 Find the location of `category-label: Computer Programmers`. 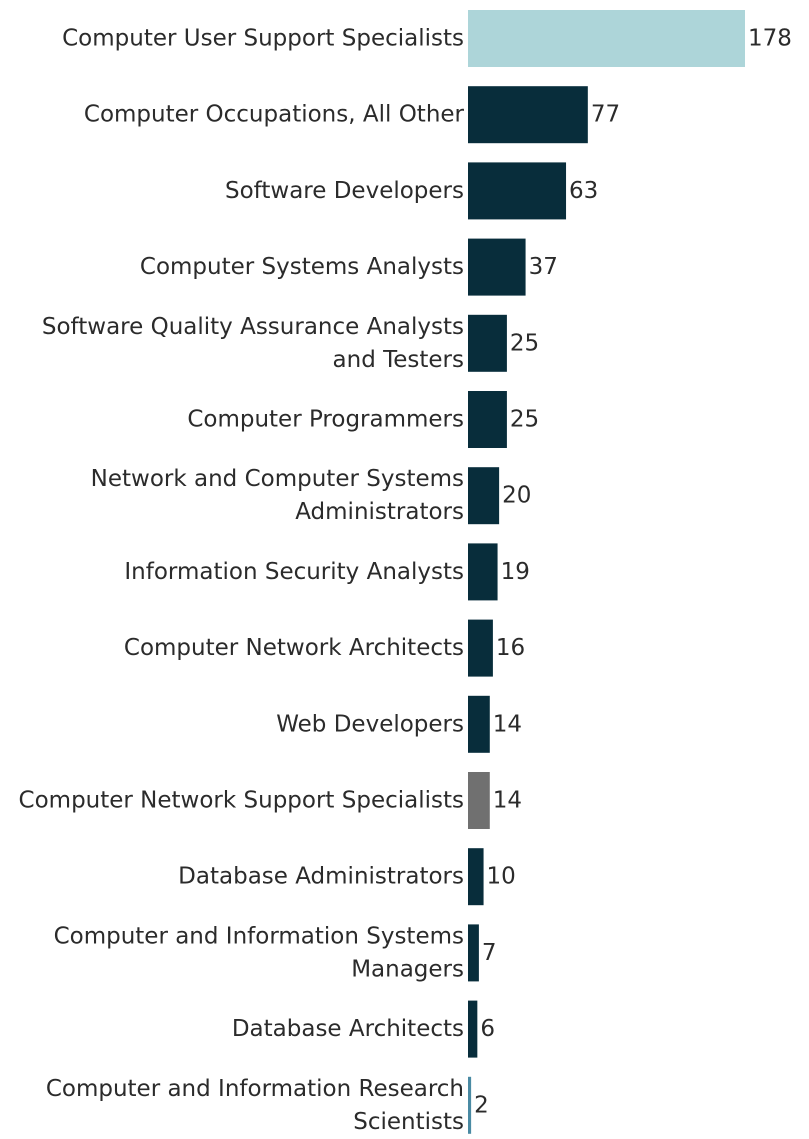

category-label: Computer Programmers is located at coordinates (325, 420).